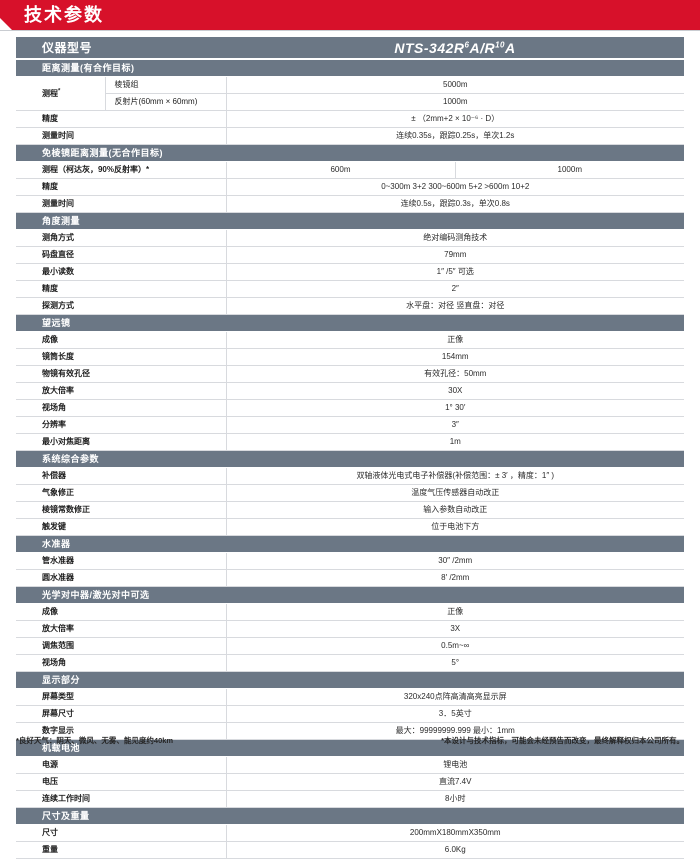 Image resolution: width=700 pixels, height=859 pixels. What do you see at coordinates (166, 102) in the screenshot?
I see `row-sublabel: 反射片(60mm × 60mm)` at bounding box center [166, 102].